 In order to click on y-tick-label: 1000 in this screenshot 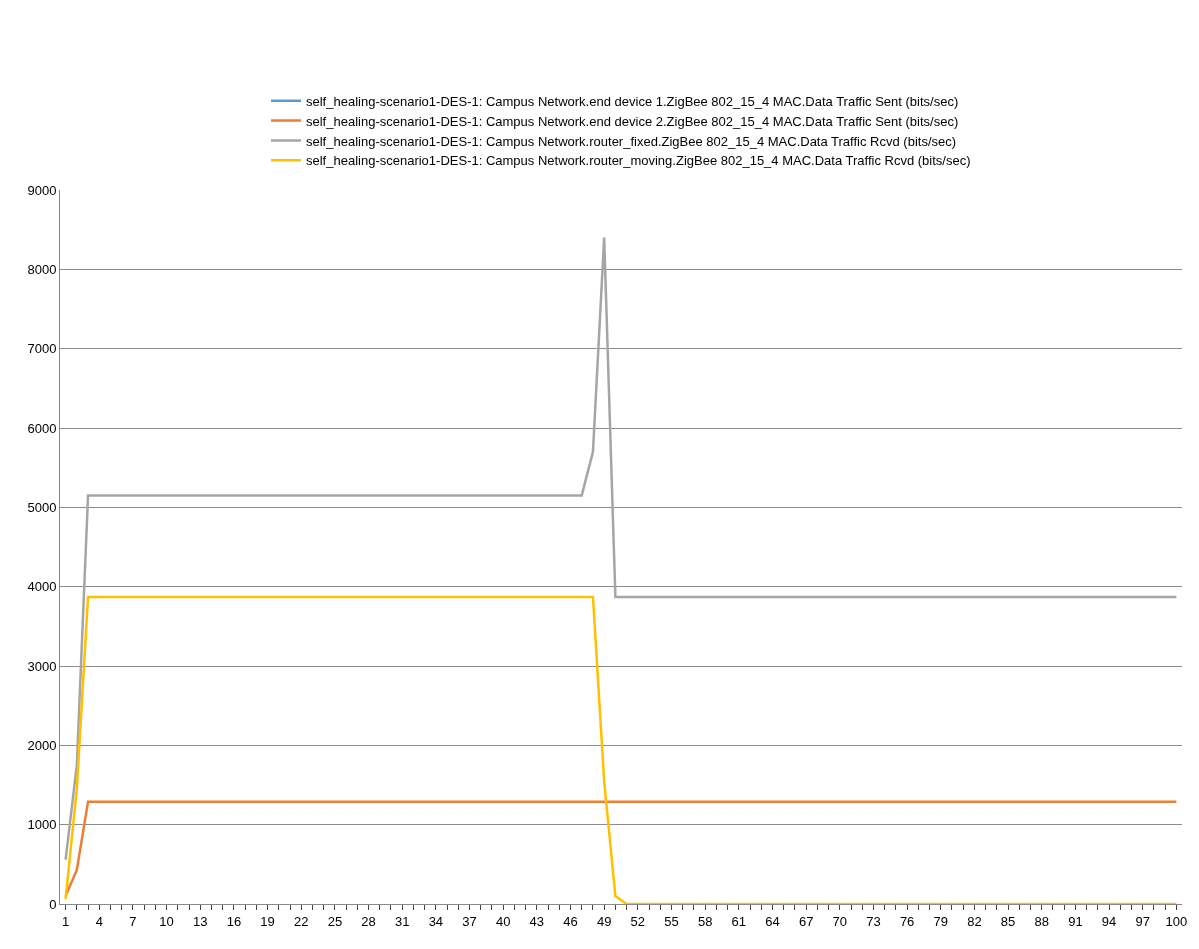, I will do `click(42, 825)`.